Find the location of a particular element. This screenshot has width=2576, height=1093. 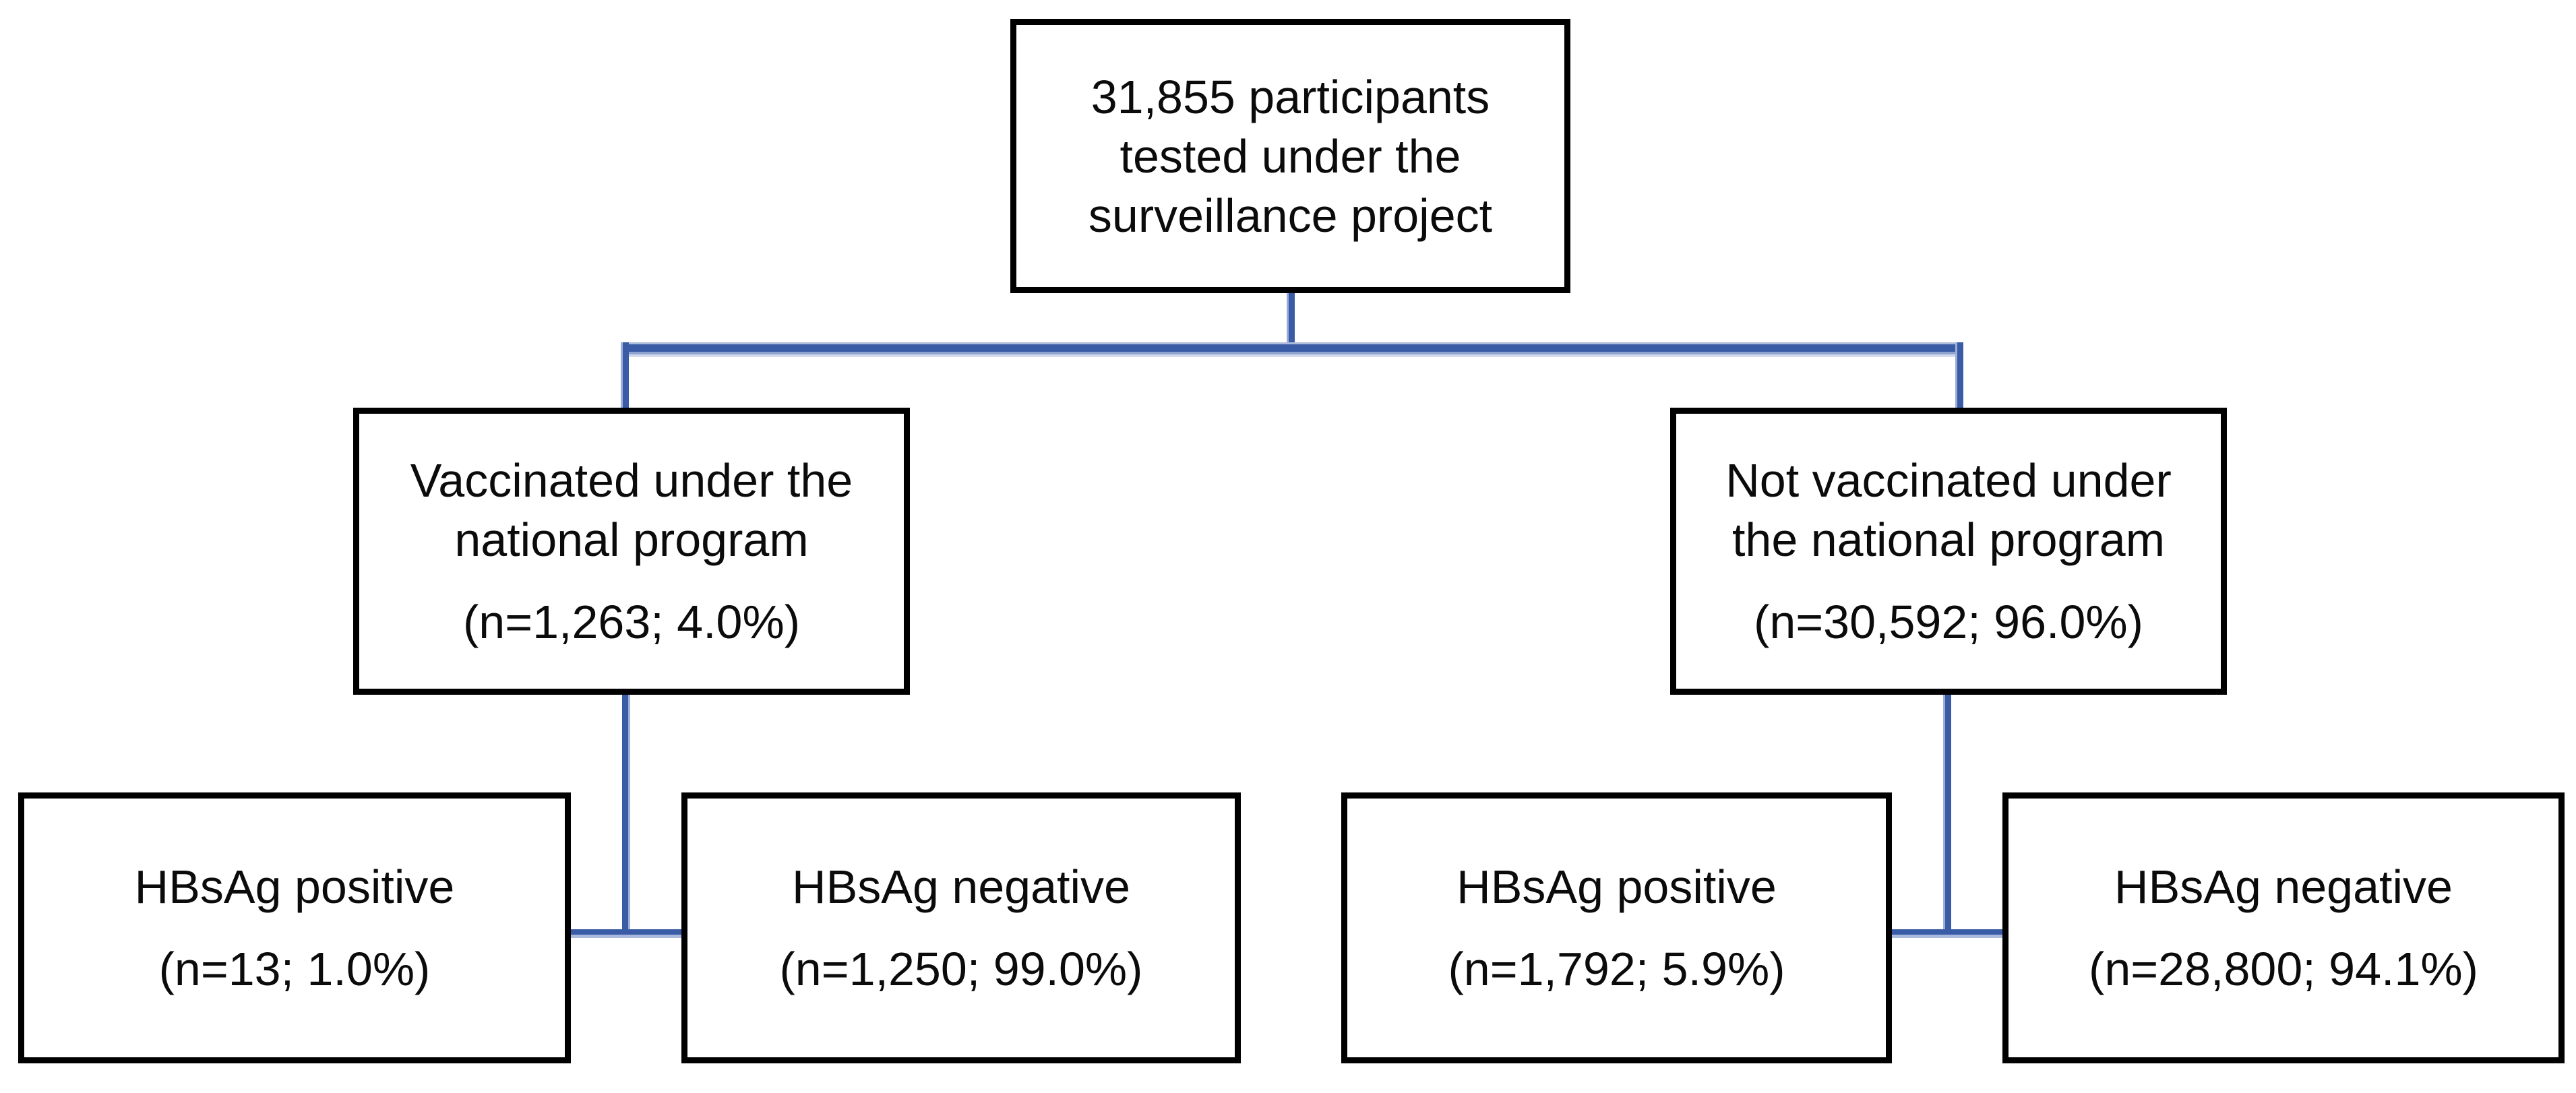

branch-vaccinated-label-line-2: national program is located at coordinates (632, 540).